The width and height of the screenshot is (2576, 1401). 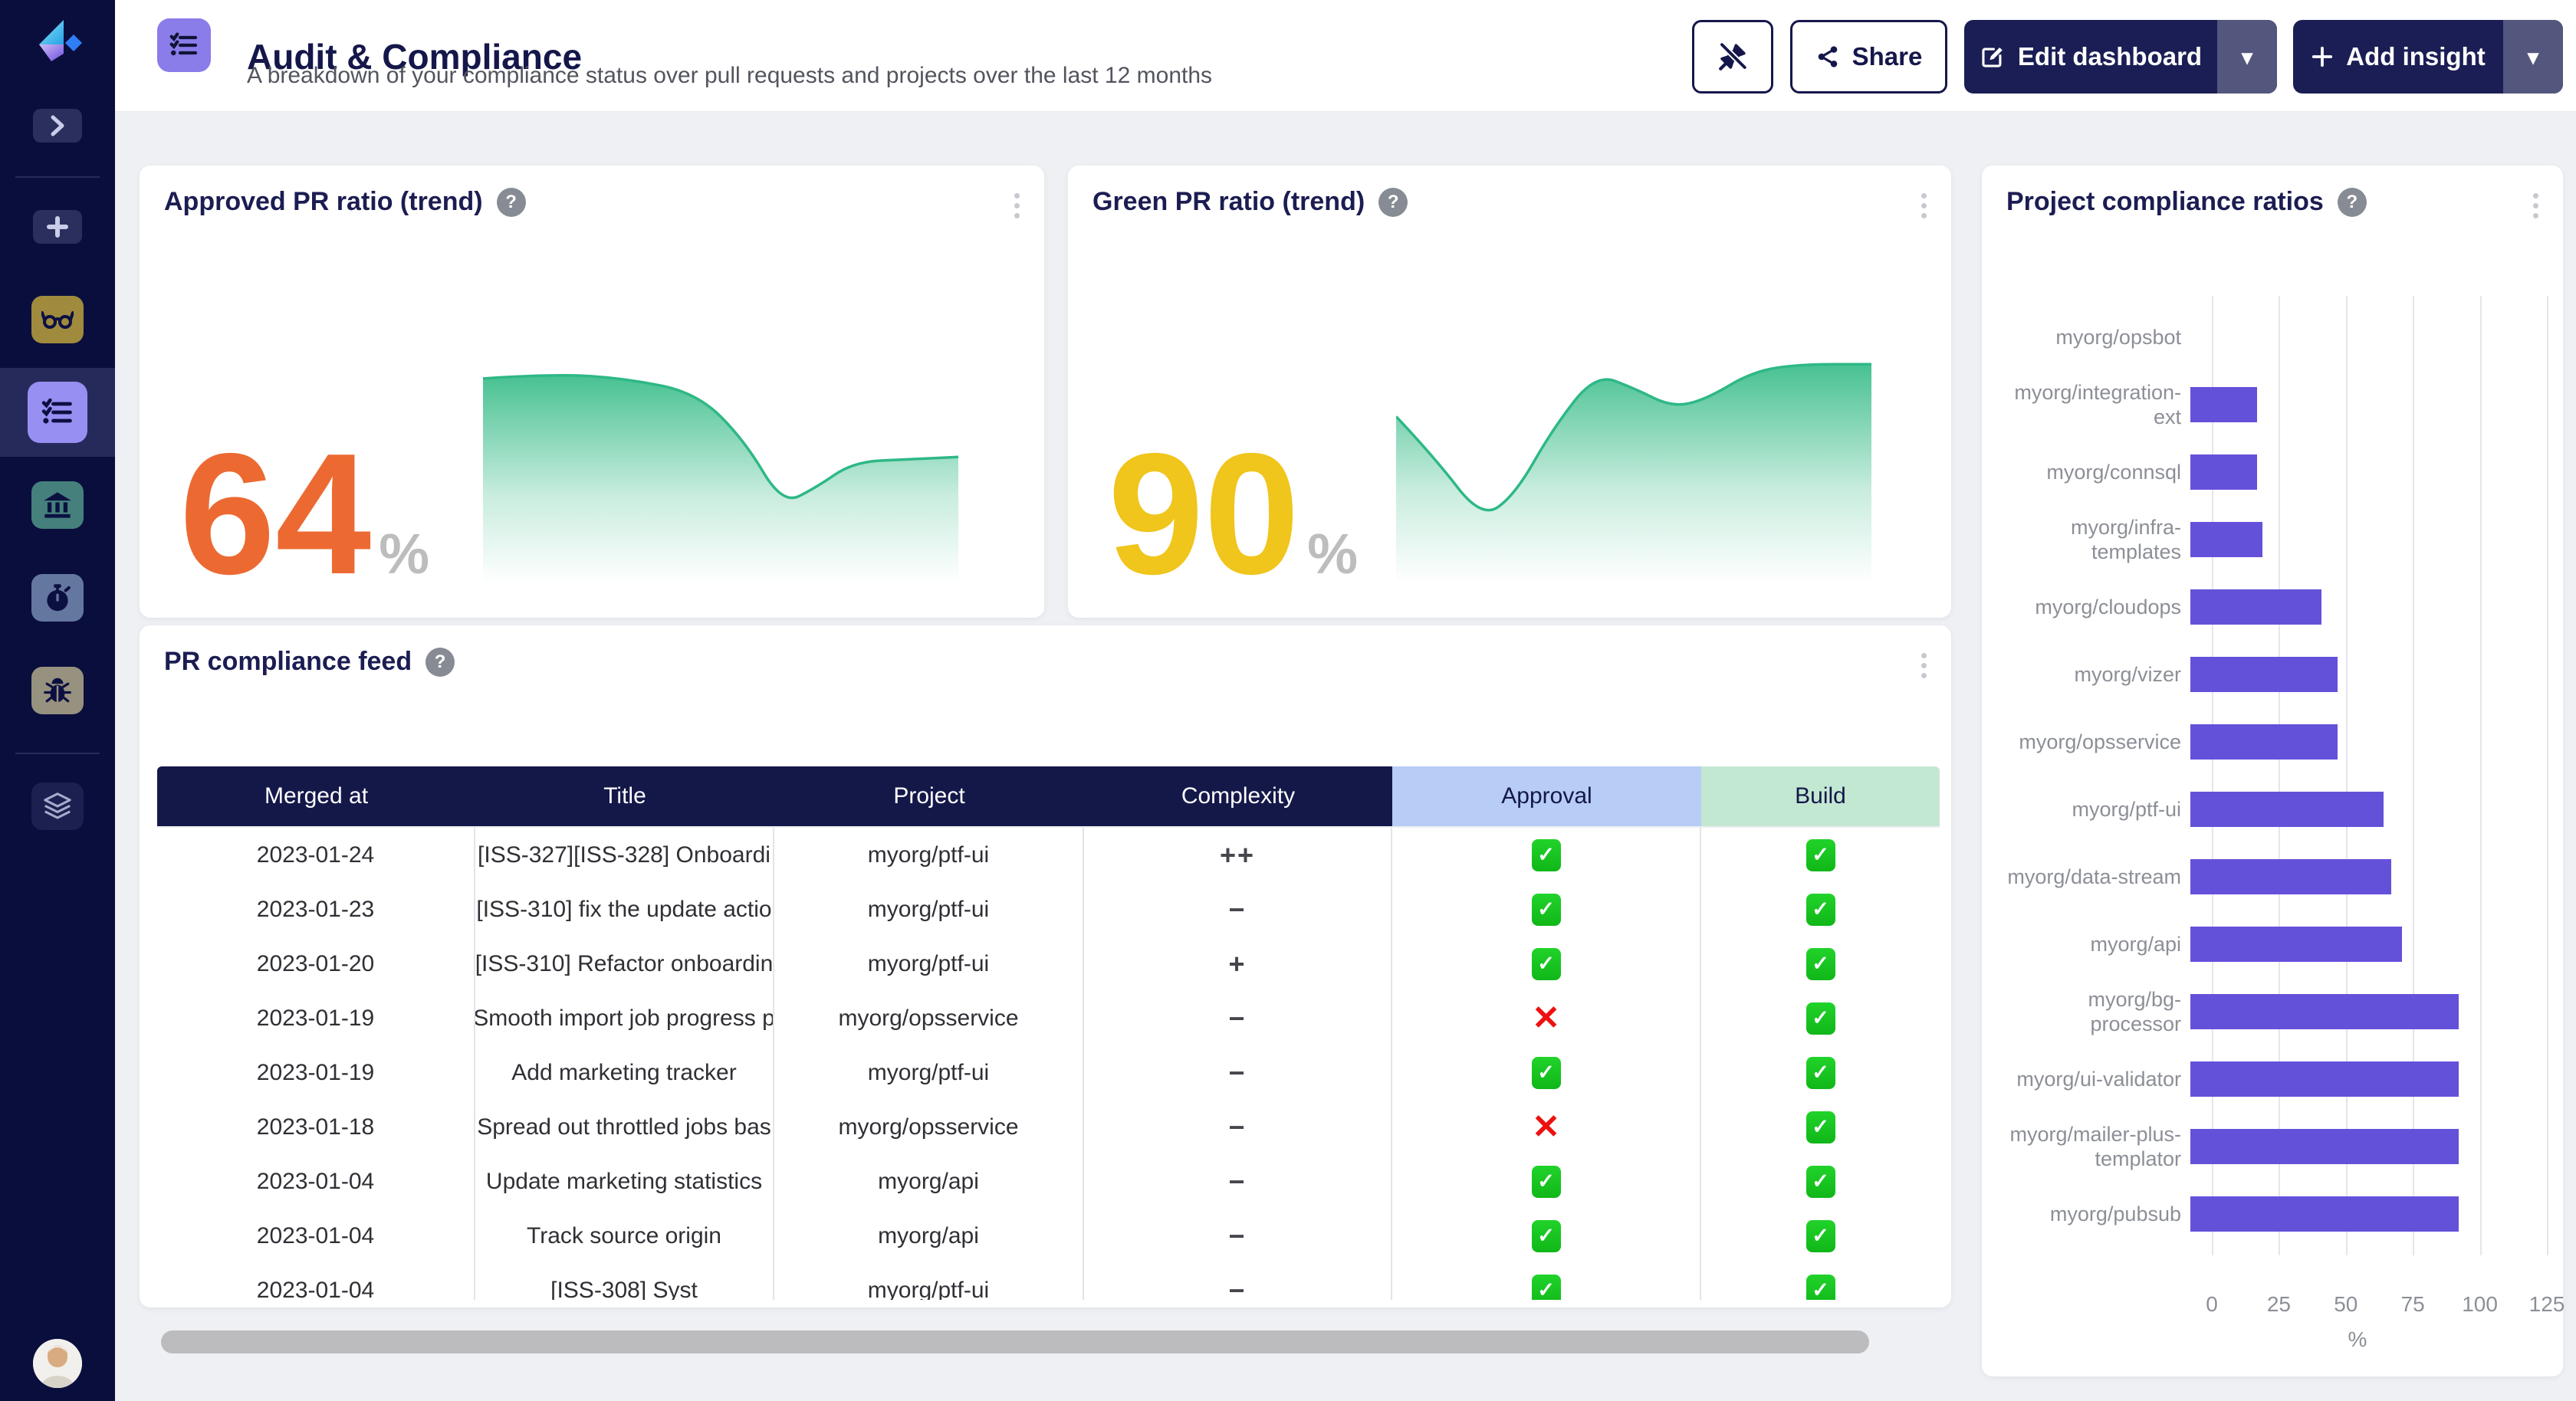 I want to click on bar-row: myorg/opsbot, so click(x=2264, y=337).